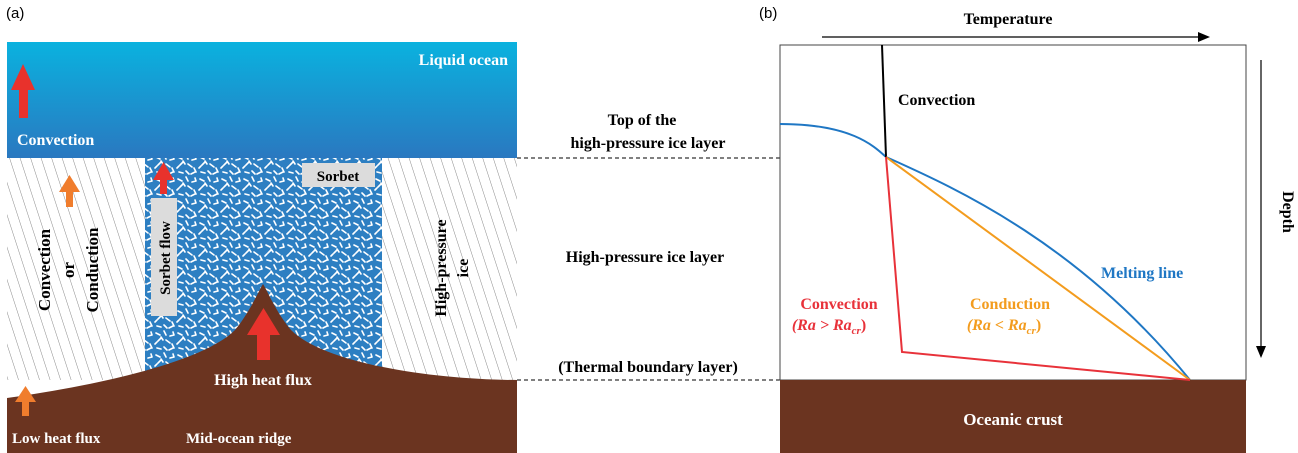 This screenshot has height=453, width=1298. What do you see at coordinates (1261, 209) in the screenshot?
I see `depth-arrow-icon` at bounding box center [1261, 209].